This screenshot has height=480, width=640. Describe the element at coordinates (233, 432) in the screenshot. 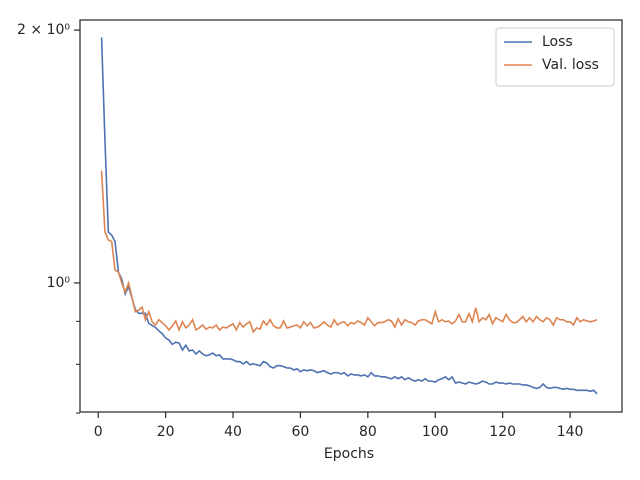

I see `x-tick-label: 40` at that location.